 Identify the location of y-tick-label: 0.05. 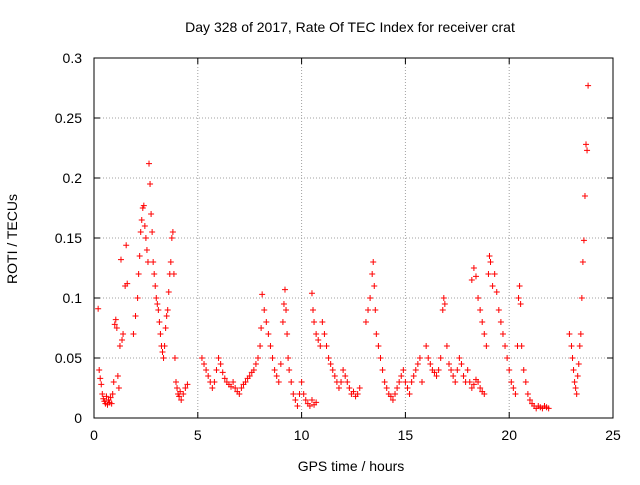
(68, 358).